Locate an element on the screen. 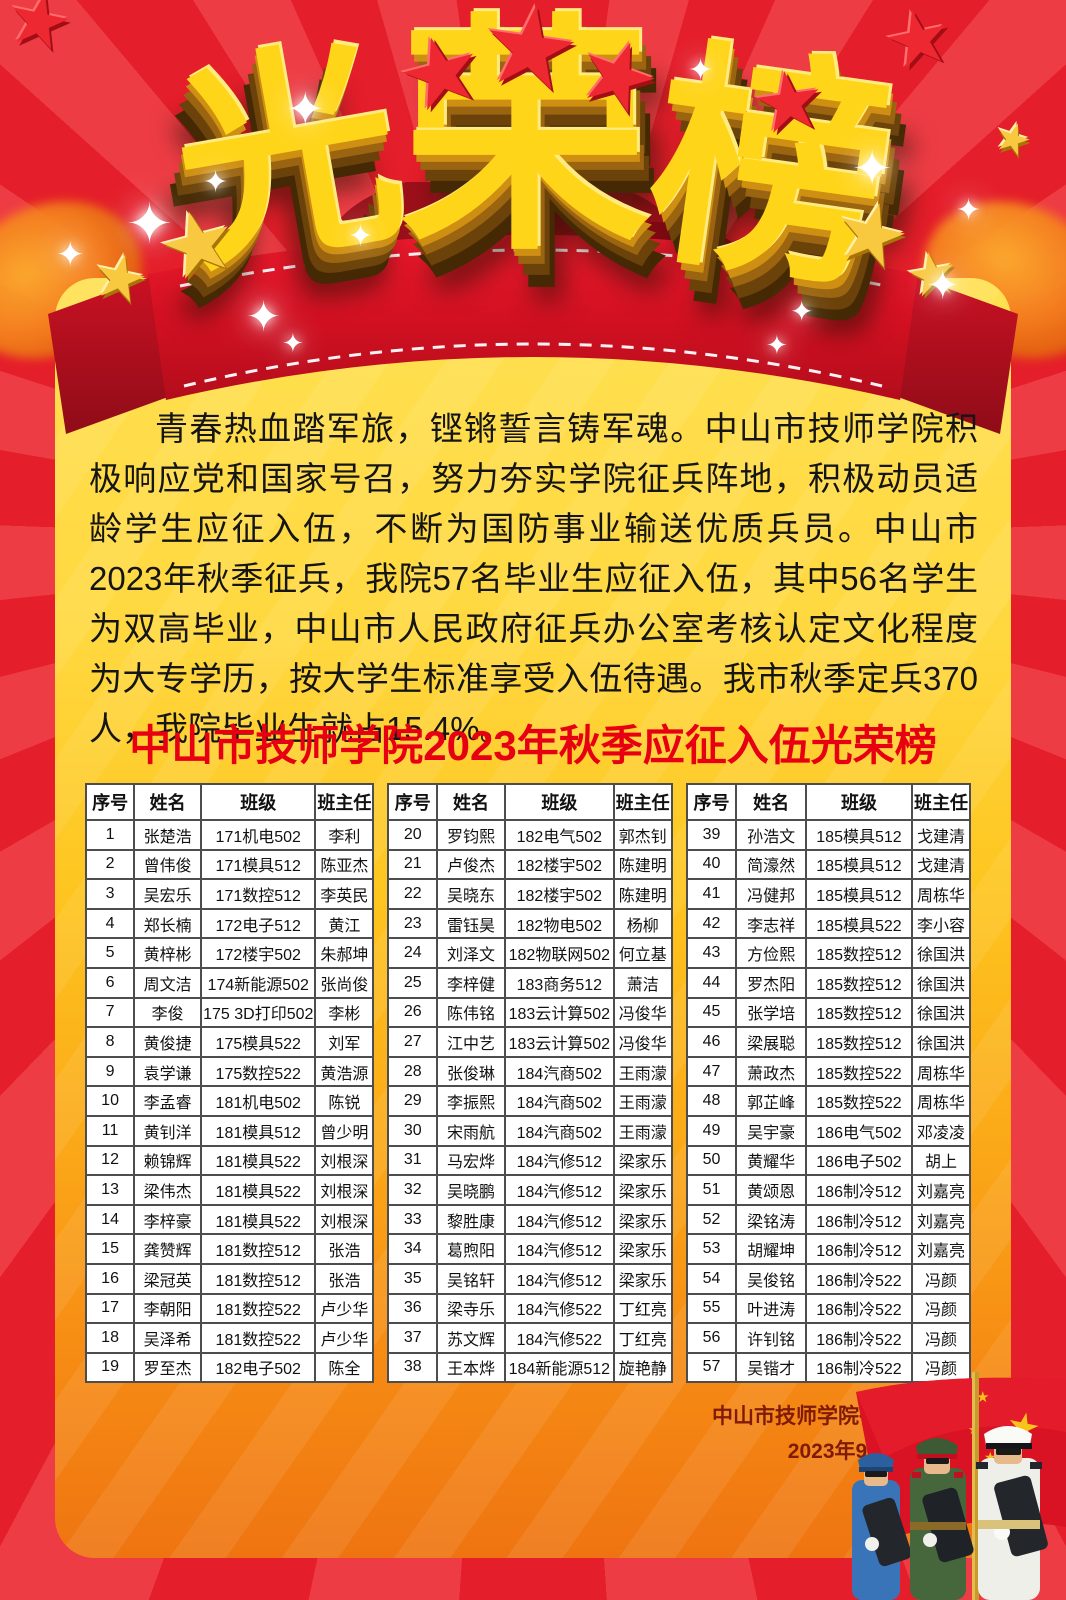 The height and width of the screenshot is (1600, 1066). table-row: 16 梁冠英 181数控512 张浩 is located at coordinates (229, 1278).